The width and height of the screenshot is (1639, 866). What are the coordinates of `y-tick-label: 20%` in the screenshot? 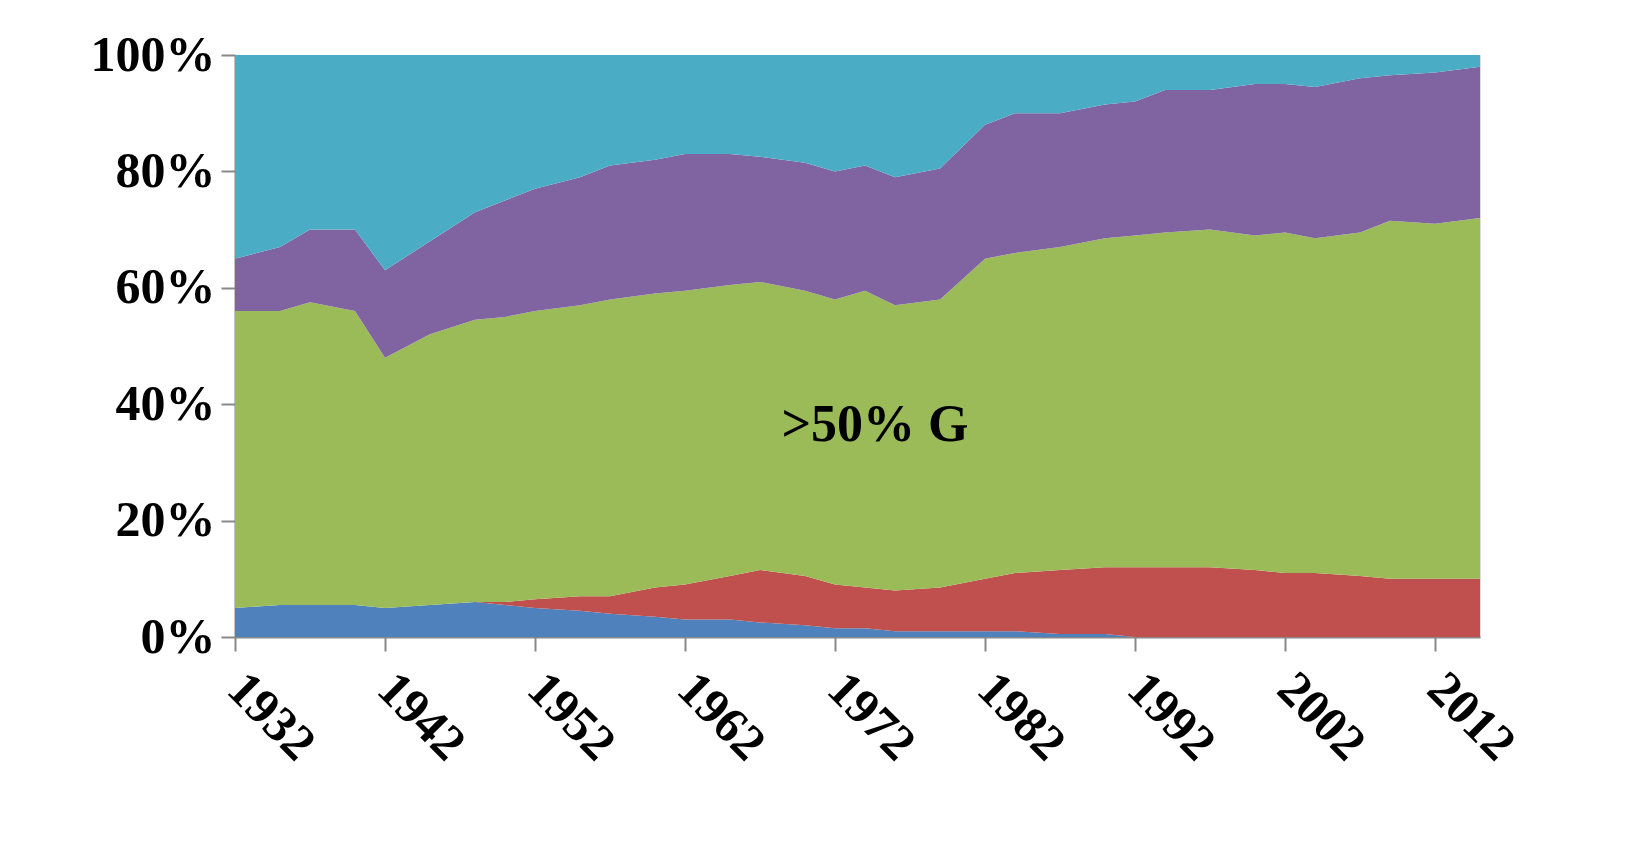 It's located at (165, 519).